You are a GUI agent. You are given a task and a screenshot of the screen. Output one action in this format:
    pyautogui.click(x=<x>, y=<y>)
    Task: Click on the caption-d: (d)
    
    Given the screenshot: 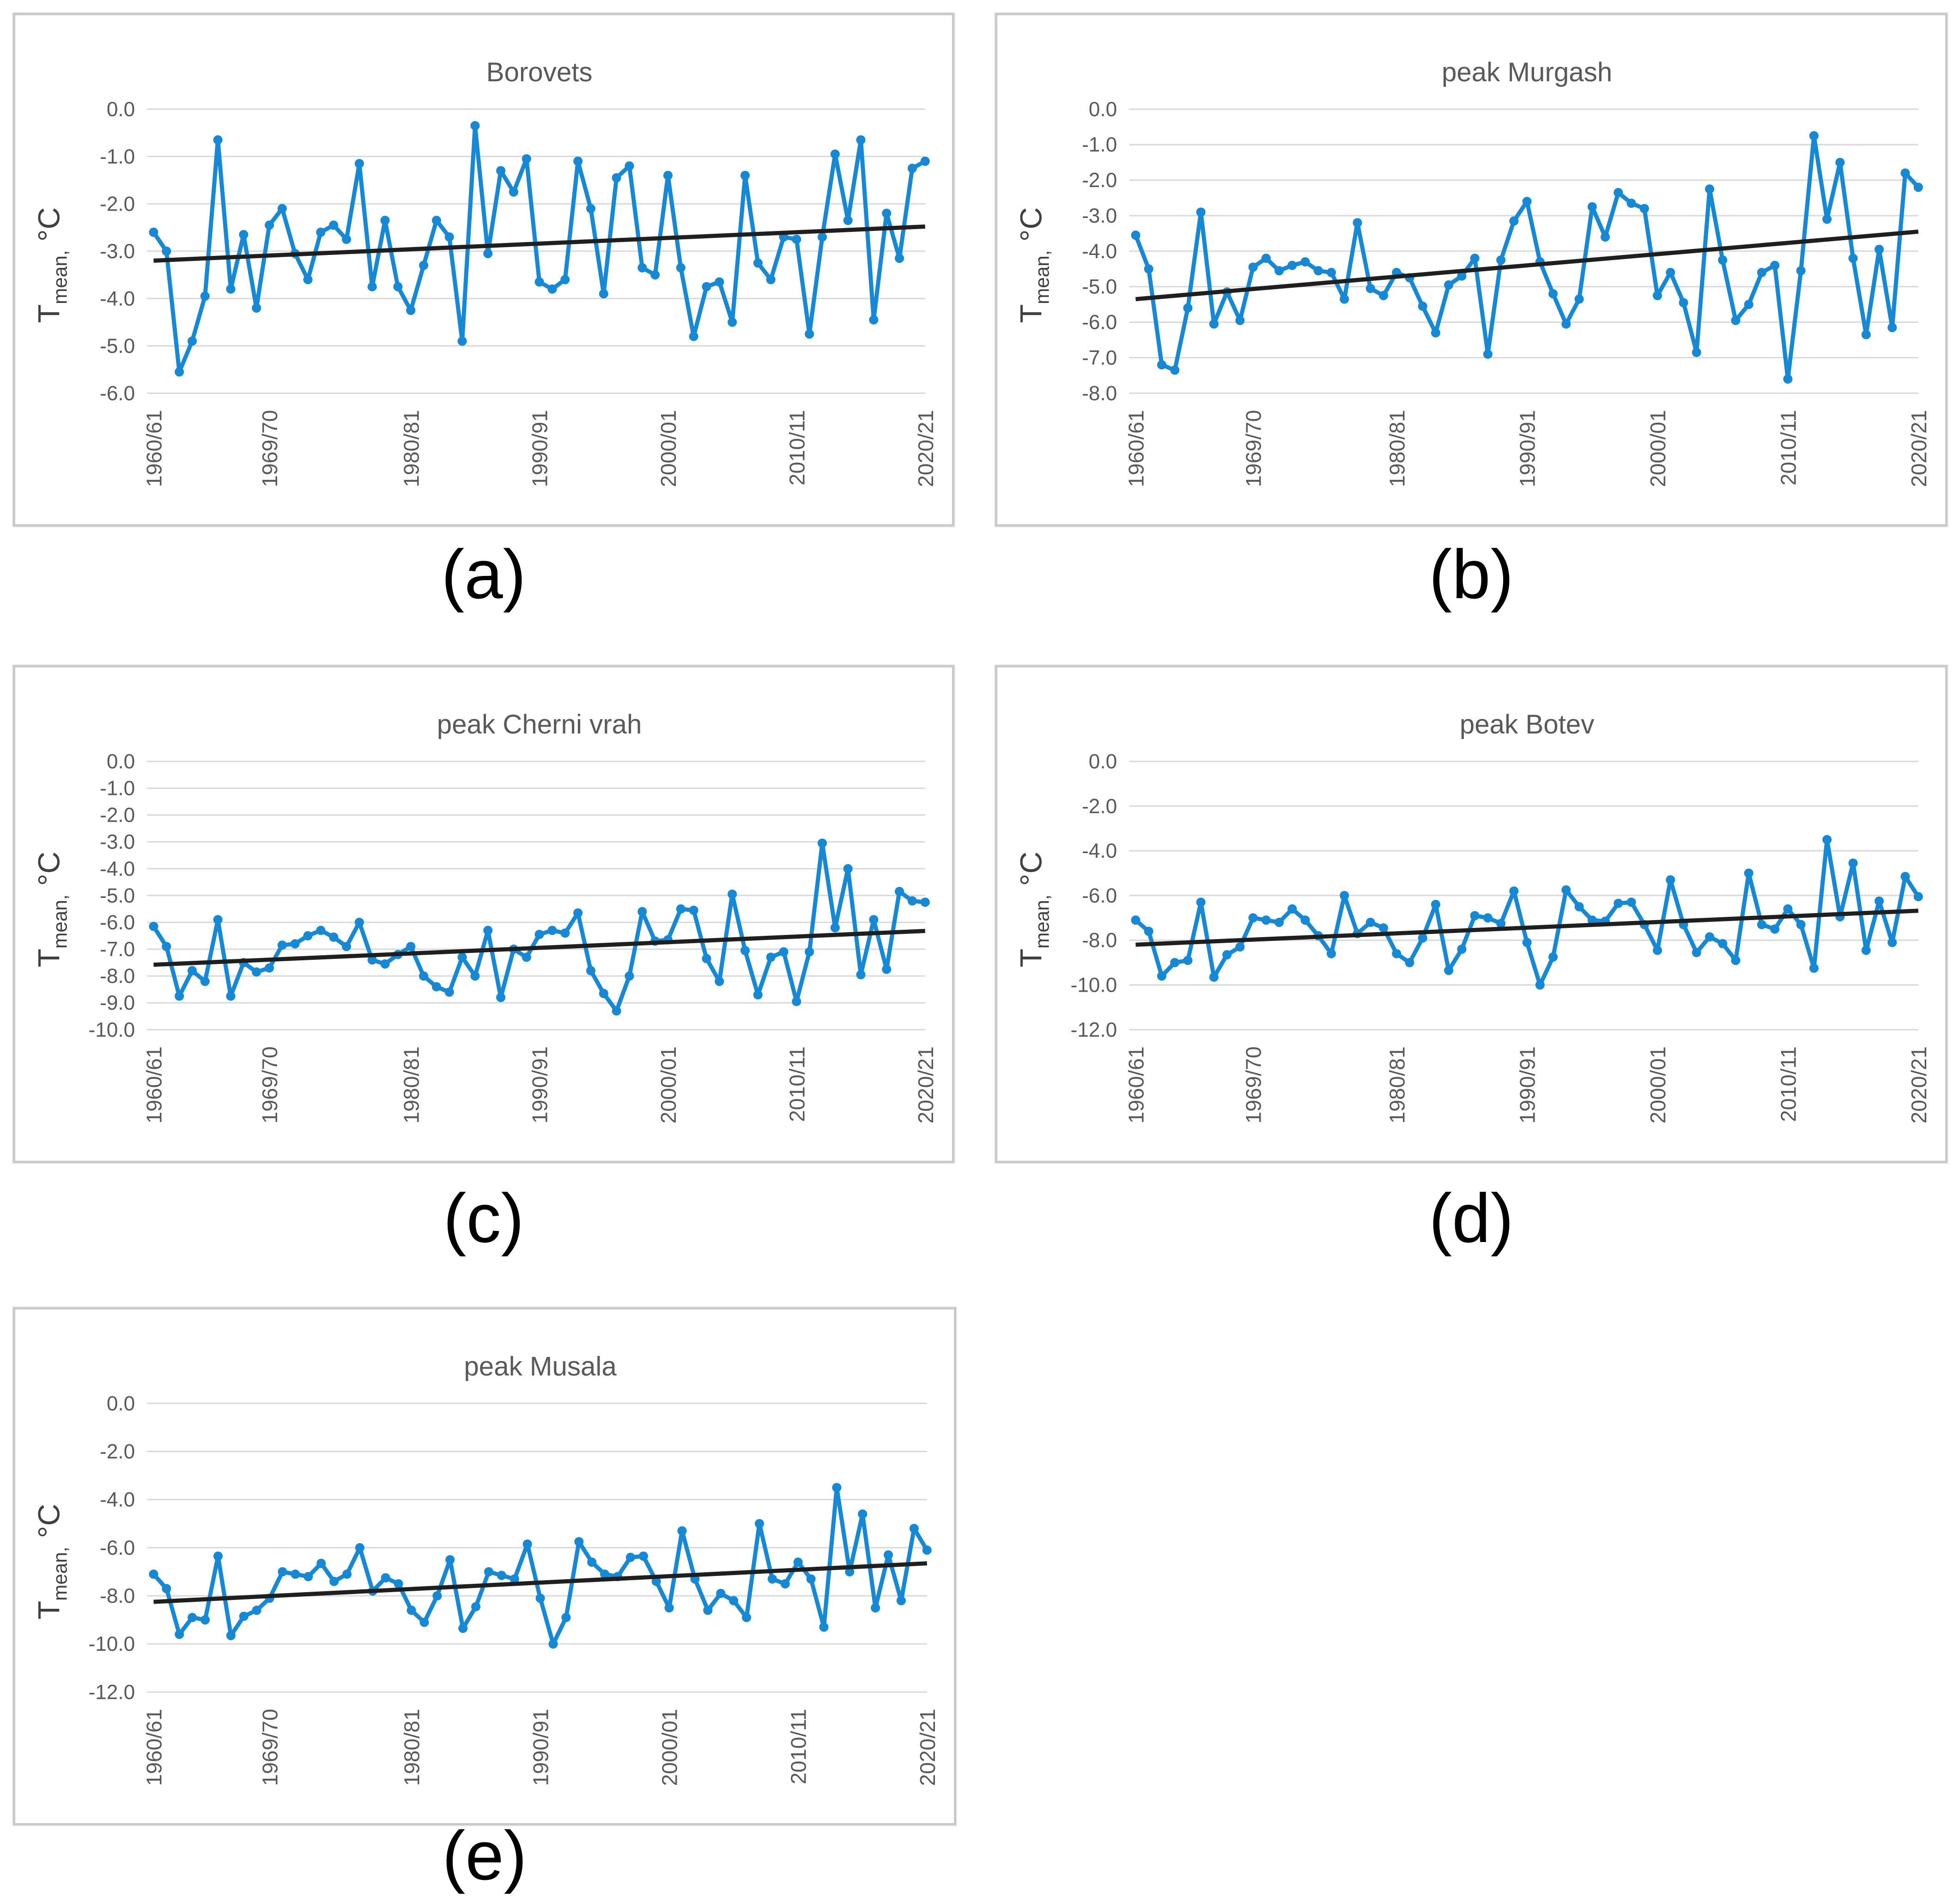 What is the action you would take?
    pyautogui.click(x=1471, y=1218)
    